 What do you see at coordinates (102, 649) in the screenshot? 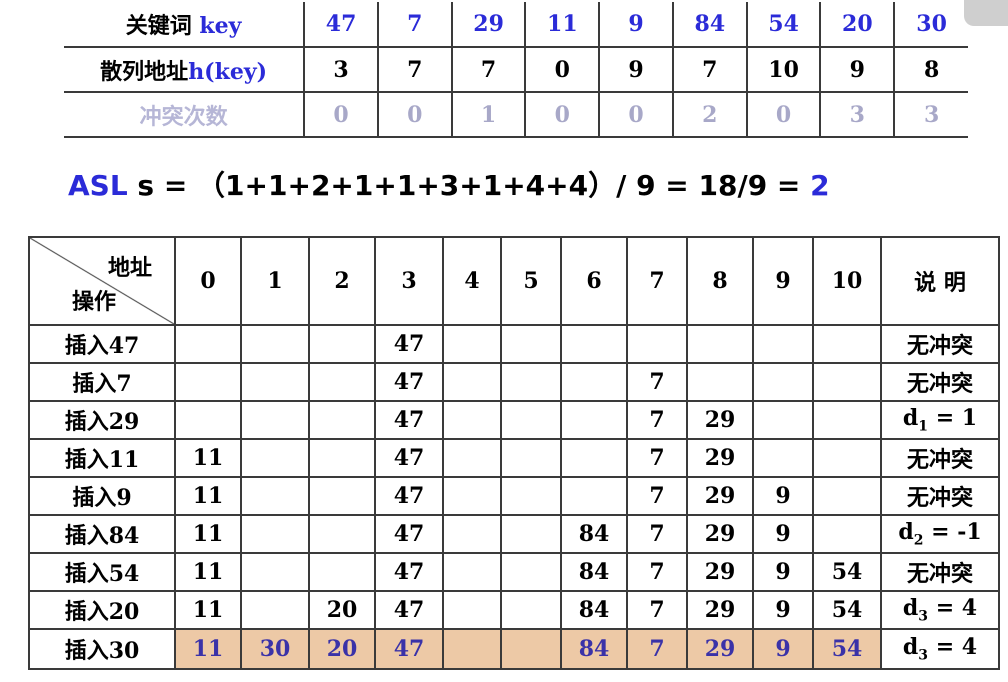
I see `operation-label: 插入30` at bounding box center [102, 649].